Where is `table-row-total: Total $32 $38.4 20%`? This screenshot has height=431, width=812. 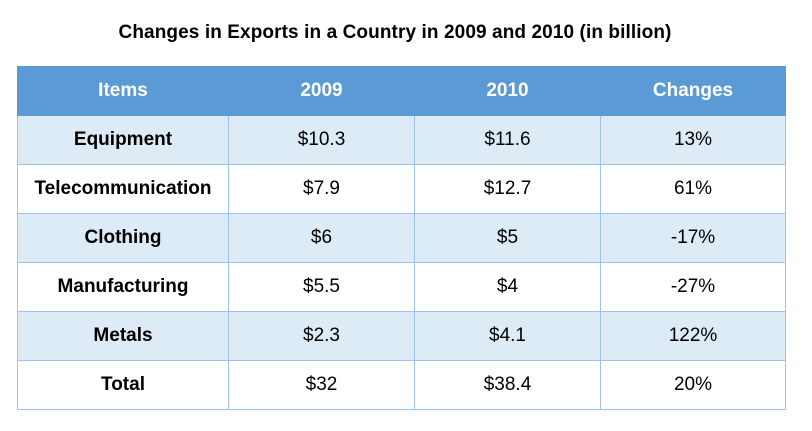 table-row-total: Total $32 $38.4 20% is located at coordinates (401, 385).